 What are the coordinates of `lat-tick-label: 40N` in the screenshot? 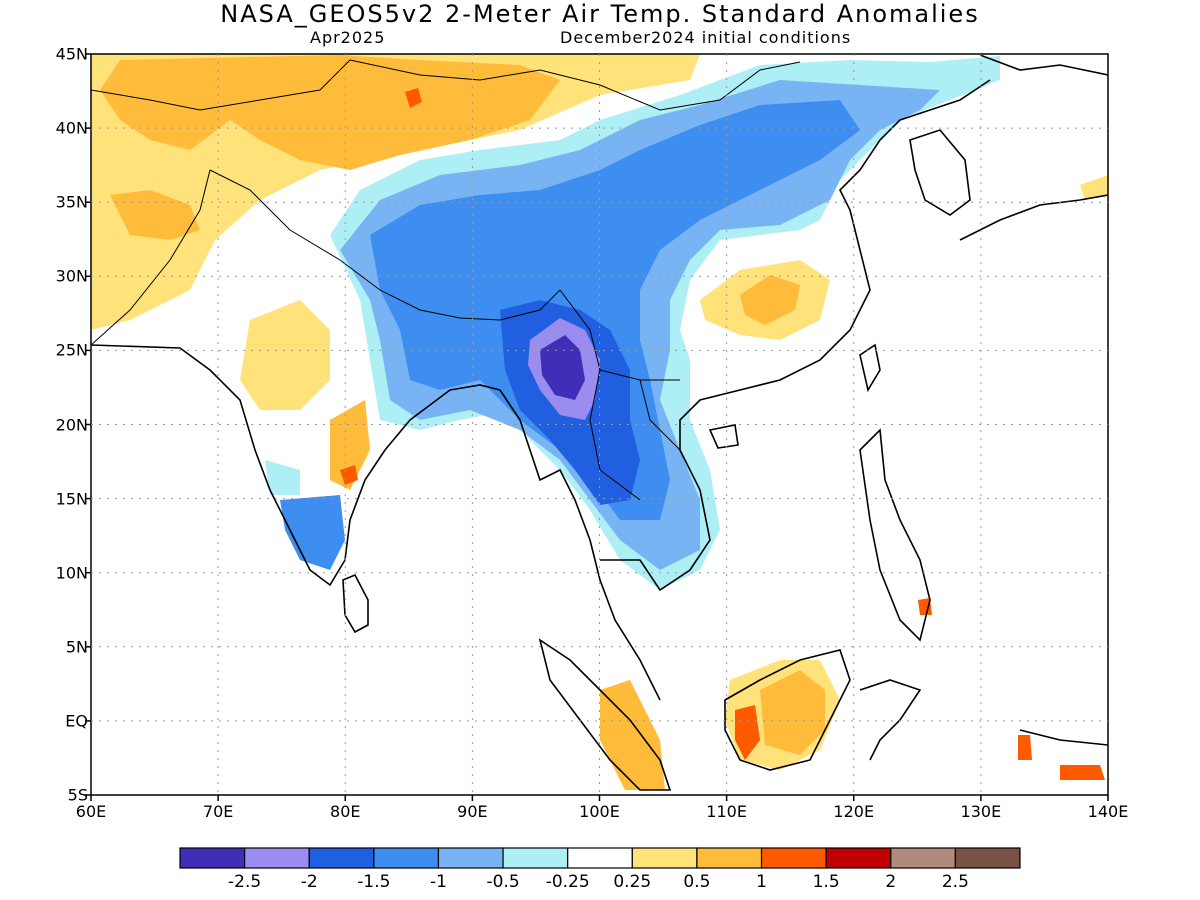 It's located at (71, 128).